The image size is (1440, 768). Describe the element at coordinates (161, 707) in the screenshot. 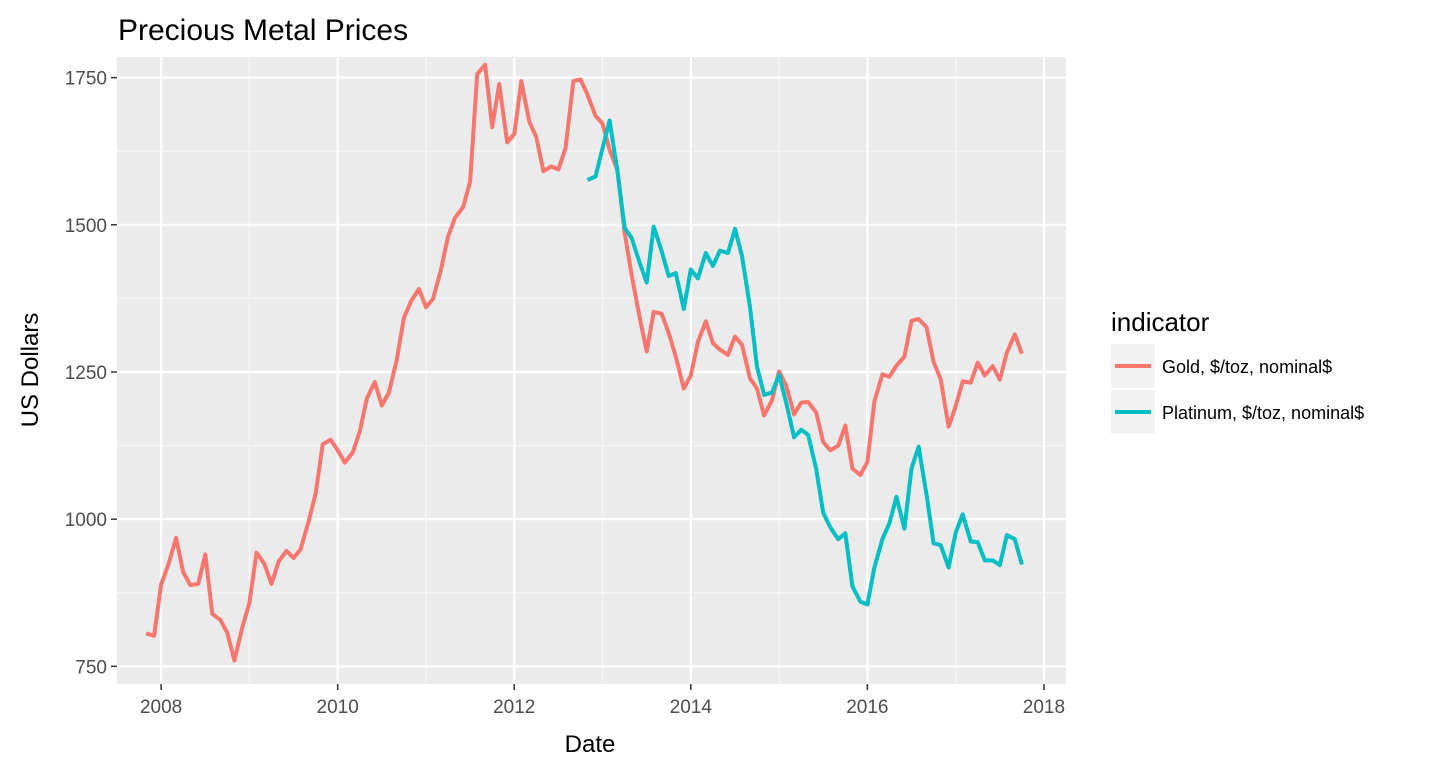

I see `x-tick-label: 2008` at that location.